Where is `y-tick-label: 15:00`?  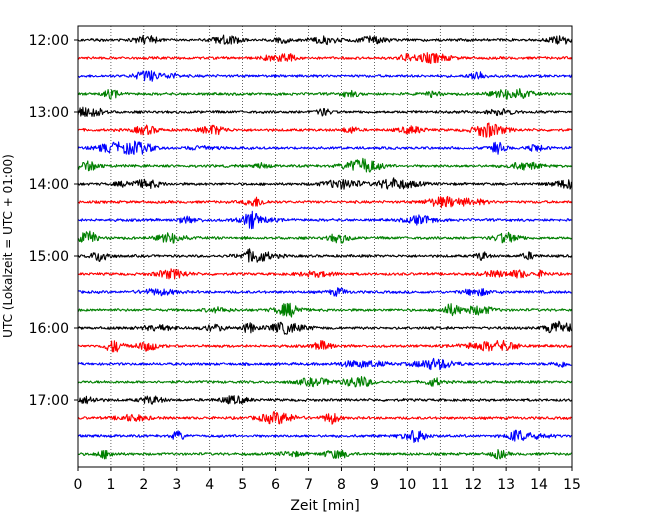
y-tick-label: 15:00 is located at coordinates (49, 257).